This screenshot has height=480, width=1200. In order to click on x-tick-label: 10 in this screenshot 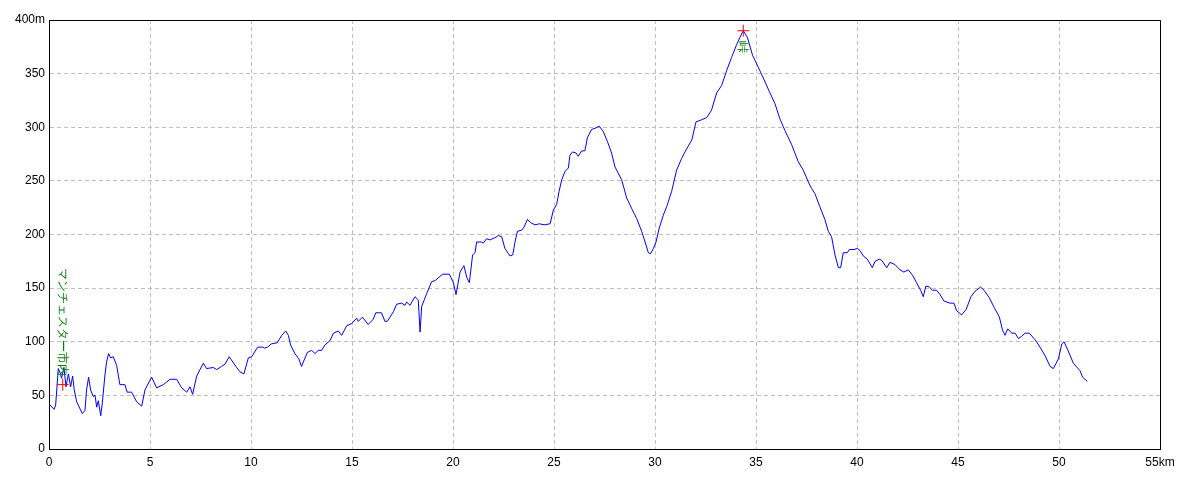, I will do `click(251, 461)`.